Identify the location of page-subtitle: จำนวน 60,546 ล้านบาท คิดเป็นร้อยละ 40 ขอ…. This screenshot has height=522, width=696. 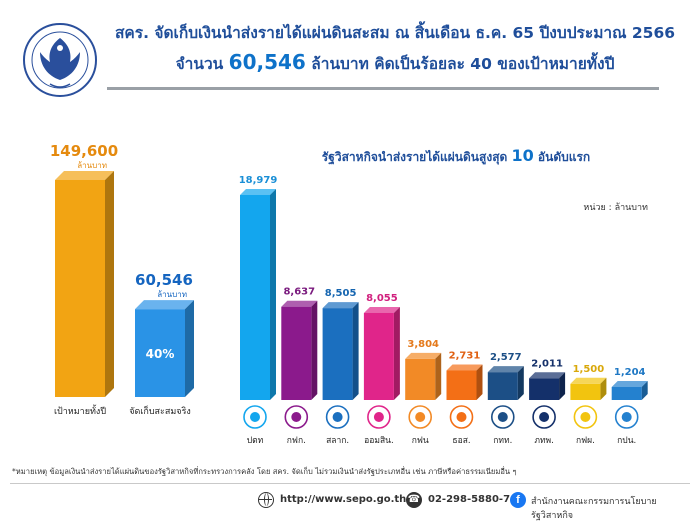
(395, 63).